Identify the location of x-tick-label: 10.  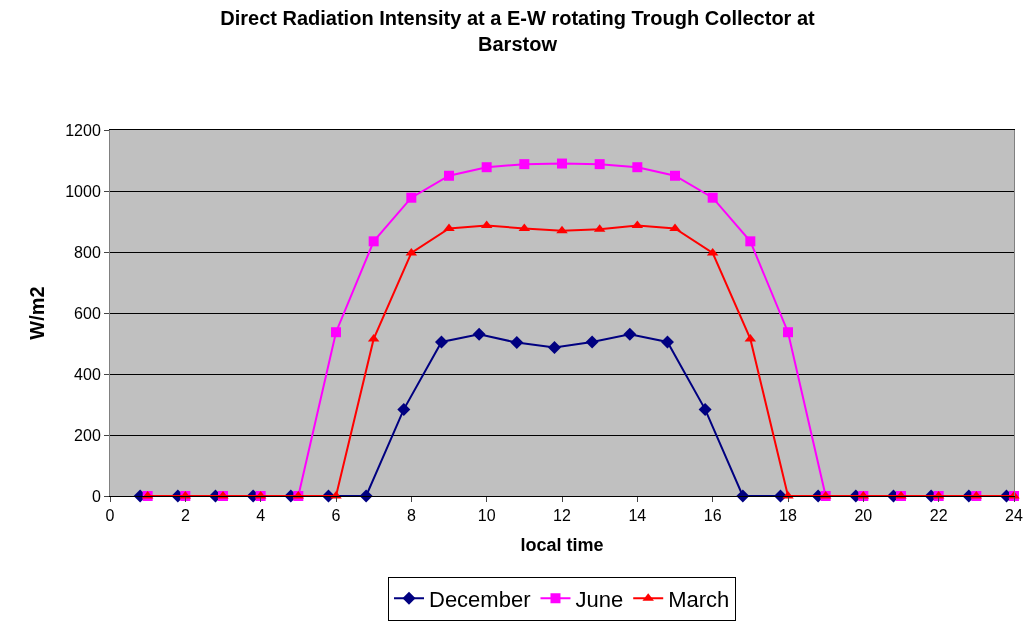
(486, 516).